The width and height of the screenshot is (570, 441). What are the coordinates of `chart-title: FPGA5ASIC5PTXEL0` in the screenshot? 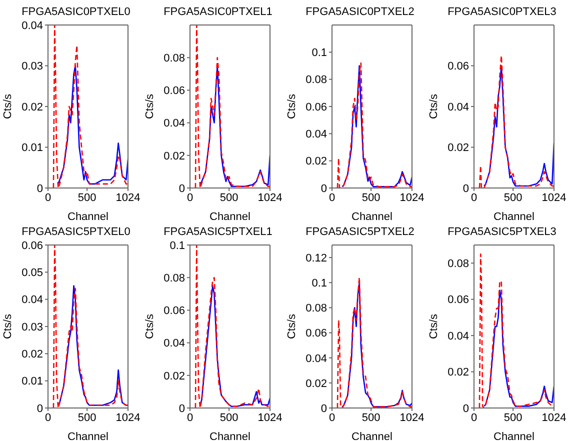 It's located at (76, 233).